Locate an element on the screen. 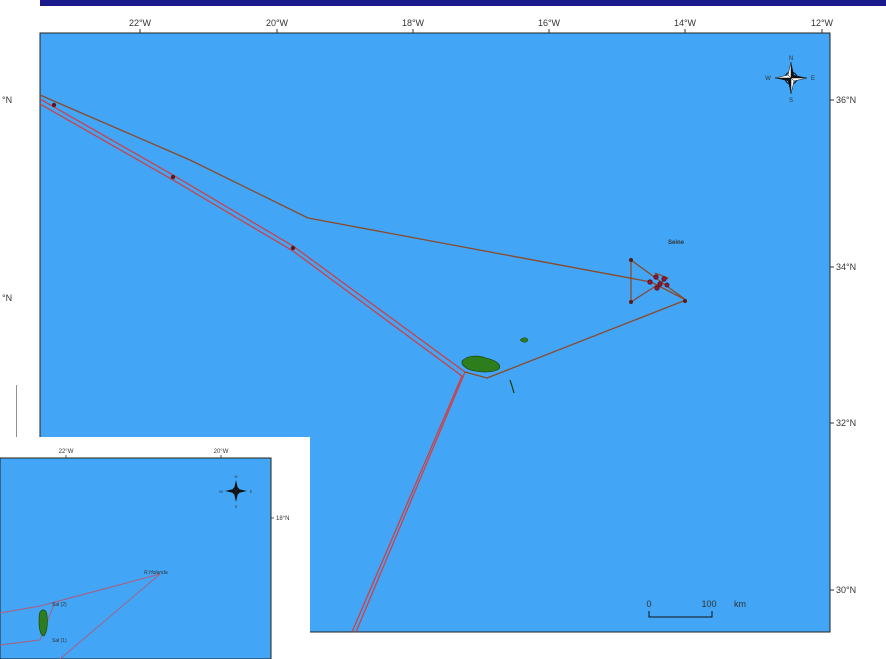 Image resolution: width=886 pixels, height=659 pixels. porto-santo-island is located at coordinates (524, 340).